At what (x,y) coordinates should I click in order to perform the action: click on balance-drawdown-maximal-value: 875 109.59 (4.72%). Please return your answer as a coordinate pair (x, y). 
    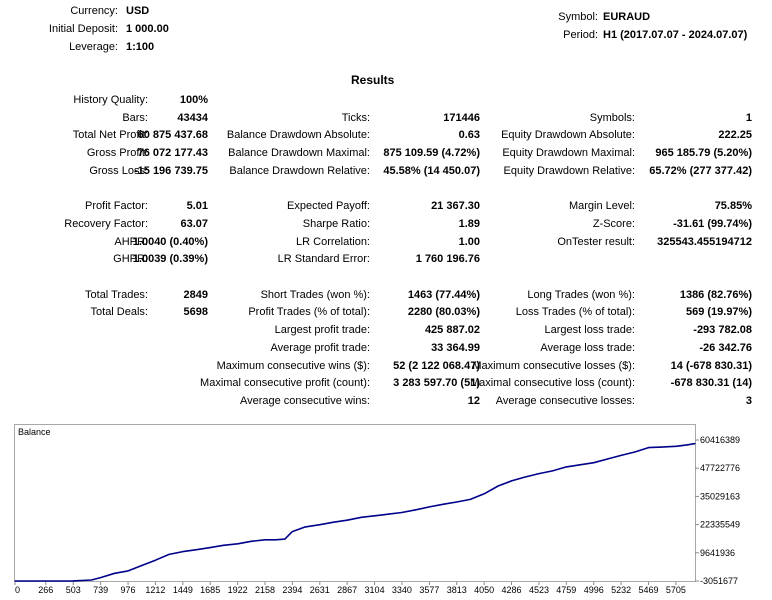
    Looking at the image, I should click on (431, 153).